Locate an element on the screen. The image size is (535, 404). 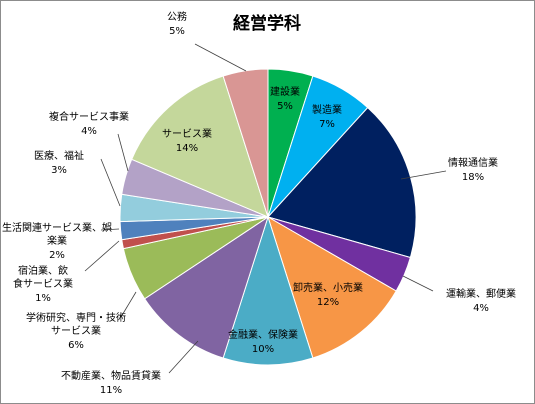
slice-label: 情報通信業 18% is located at coordinates (473, 169).